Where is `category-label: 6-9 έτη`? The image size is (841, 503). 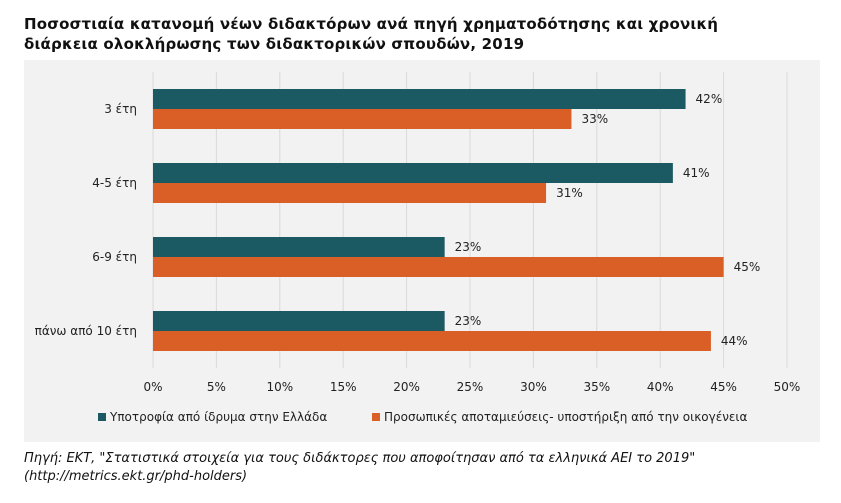
category-label: 6-9 έτη is located at coordinates (114, 257).